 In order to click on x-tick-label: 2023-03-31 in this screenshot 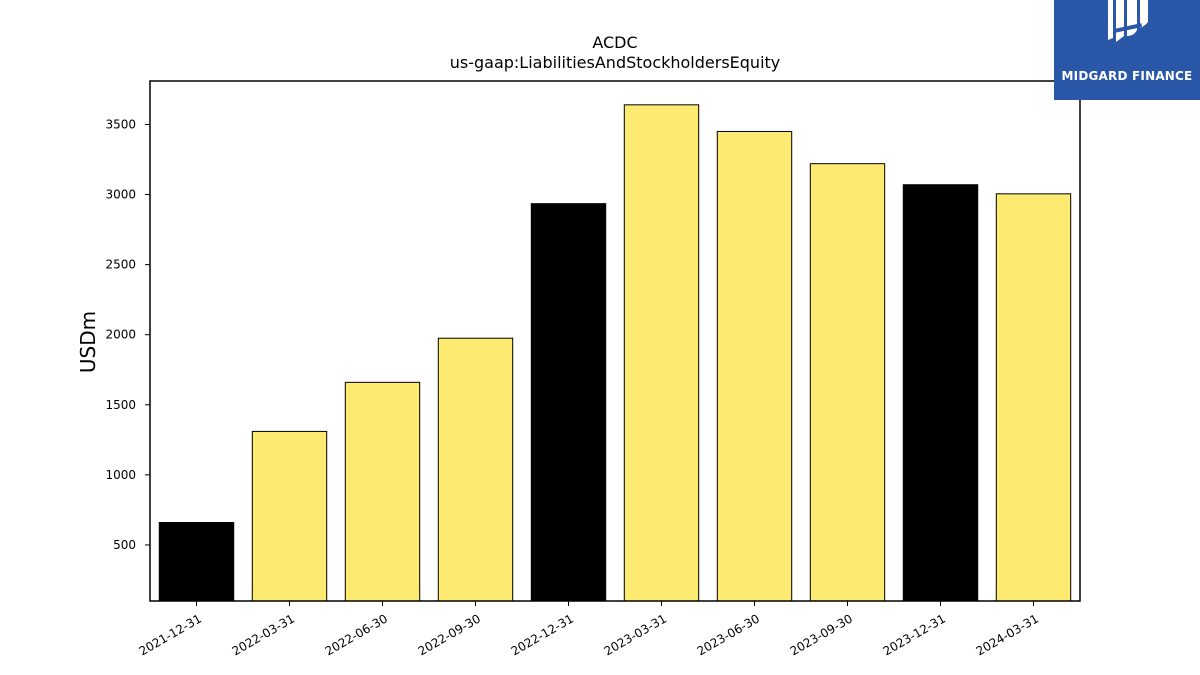, I will do `click(635, 634)`.